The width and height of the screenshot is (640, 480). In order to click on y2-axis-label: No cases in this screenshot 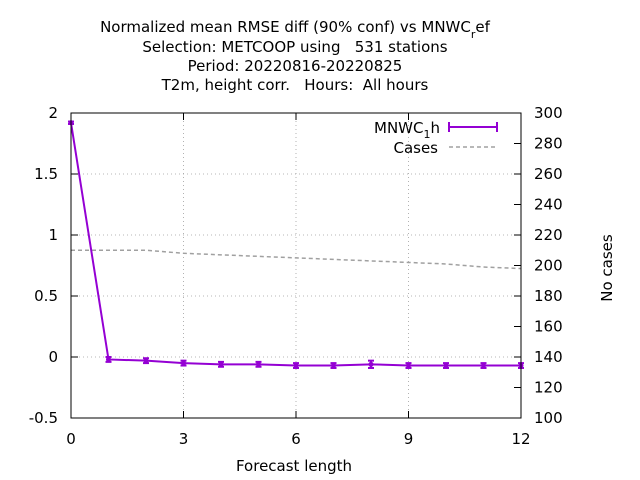, I will do `click(607, 268)`.